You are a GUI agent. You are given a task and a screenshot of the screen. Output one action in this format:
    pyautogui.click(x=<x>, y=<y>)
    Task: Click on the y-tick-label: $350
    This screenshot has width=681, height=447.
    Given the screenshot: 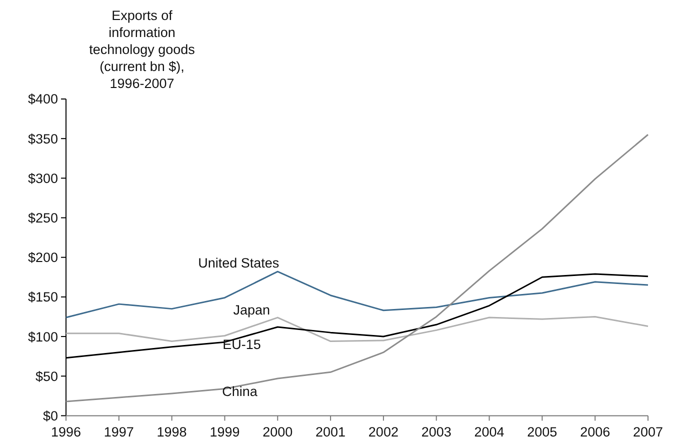 What is the action you would take?
    pyautogui.click(x=43, y=138)
    